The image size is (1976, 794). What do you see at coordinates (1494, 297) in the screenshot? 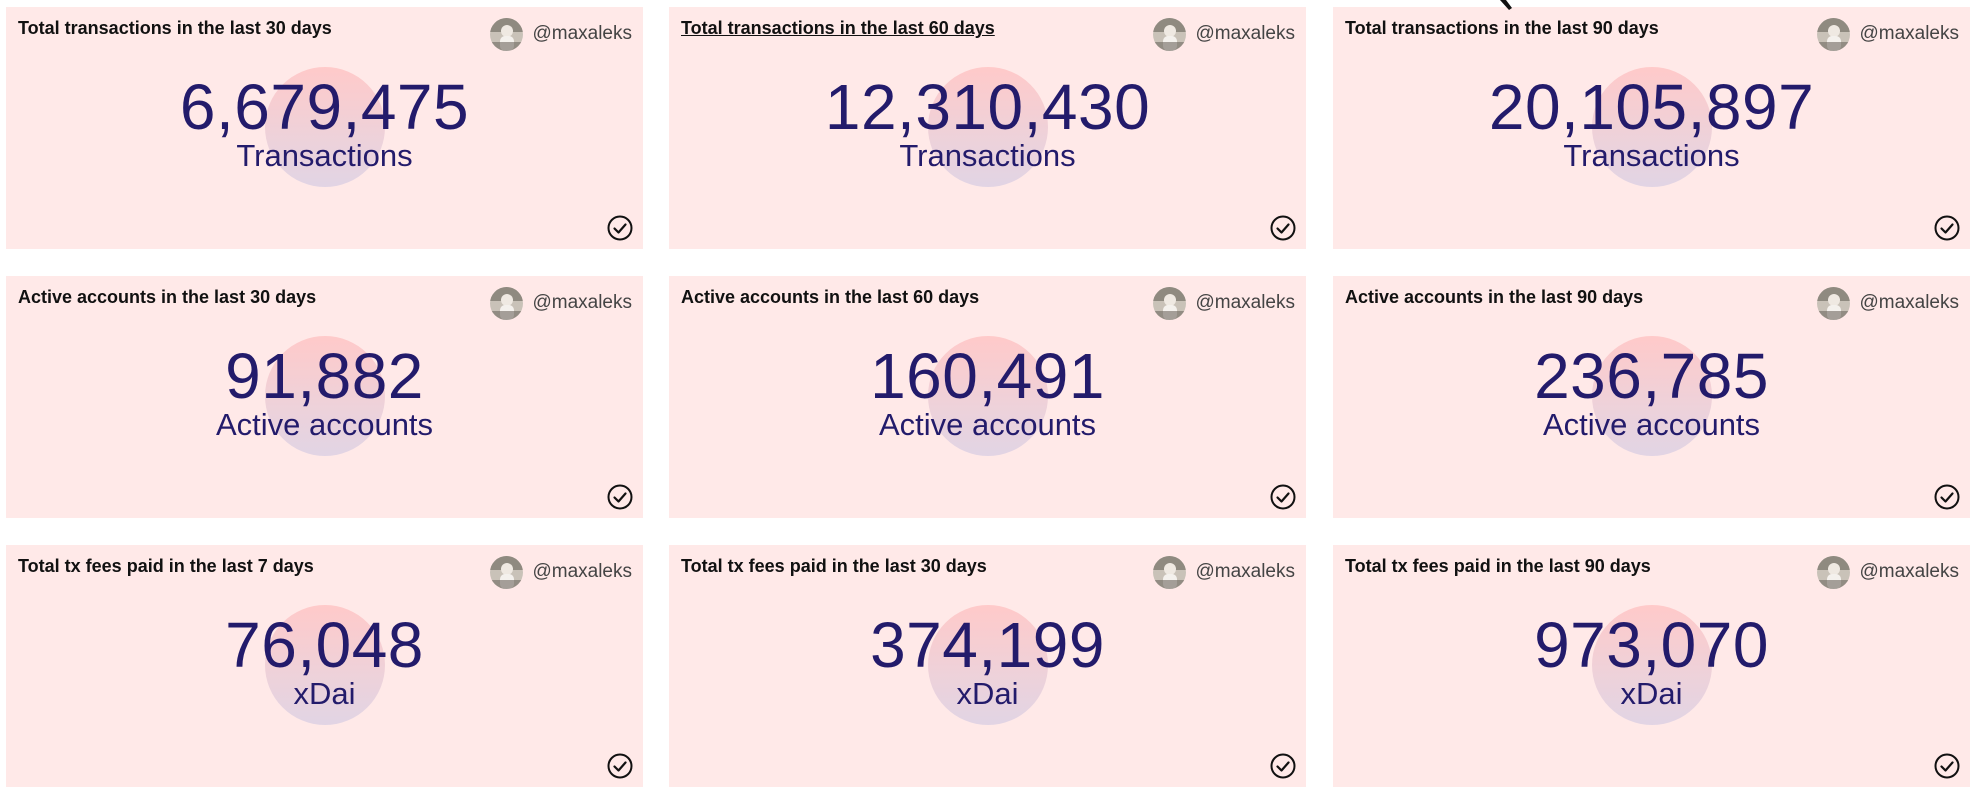
I see `card-title: Active accounts in the last 90 days` at bounding box center [1494, 297].